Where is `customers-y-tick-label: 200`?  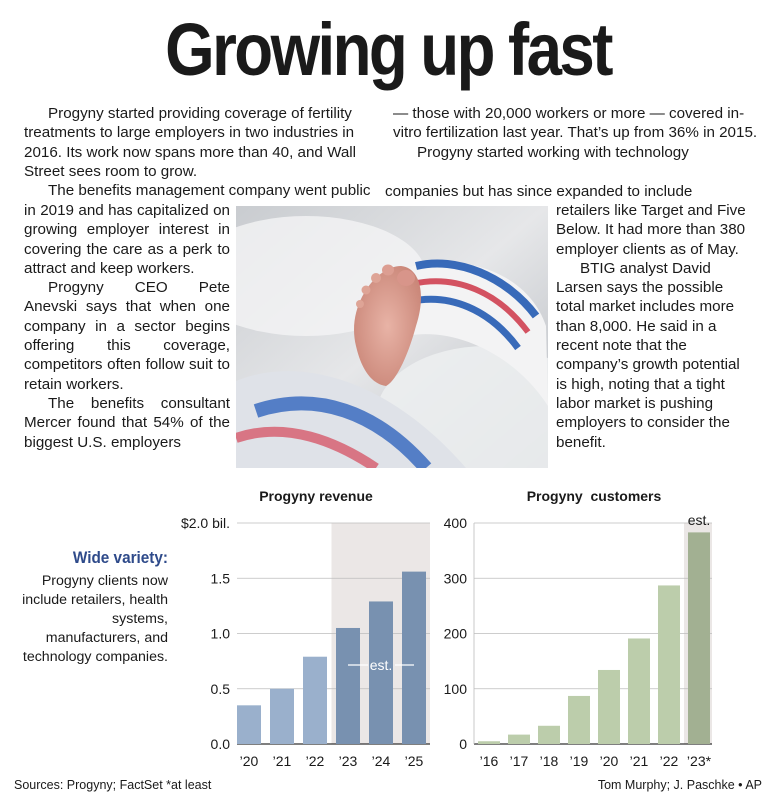
customers-y-tick-label: 200 is located at coordinates (456, 634).